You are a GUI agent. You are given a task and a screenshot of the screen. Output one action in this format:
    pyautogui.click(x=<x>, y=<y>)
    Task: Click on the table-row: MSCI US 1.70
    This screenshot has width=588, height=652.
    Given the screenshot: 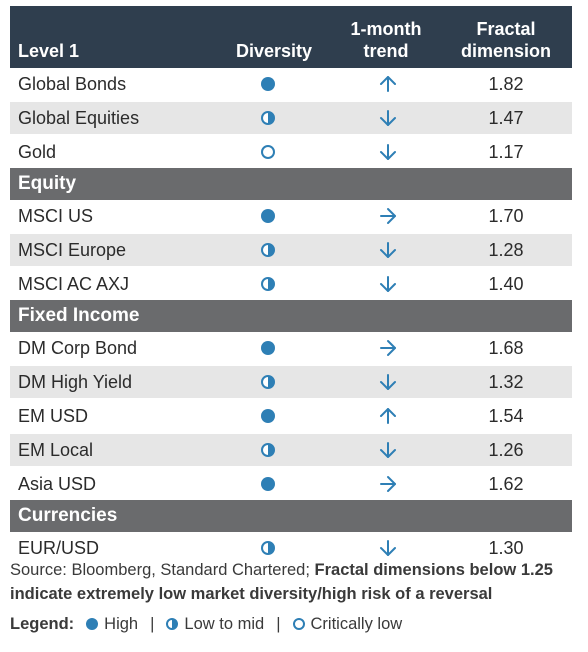 What is the action you would take?
    pyautogui.click(x=291, y=216)
    